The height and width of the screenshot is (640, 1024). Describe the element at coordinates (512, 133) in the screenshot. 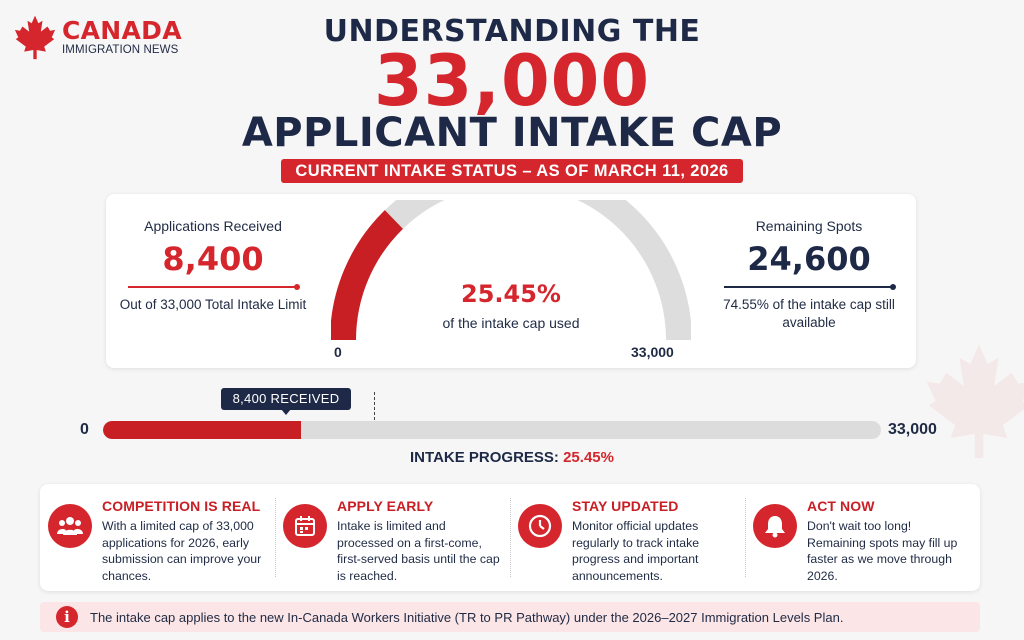

I see `headline-line-3: APPLICANT INTAKE CAP` at that location.